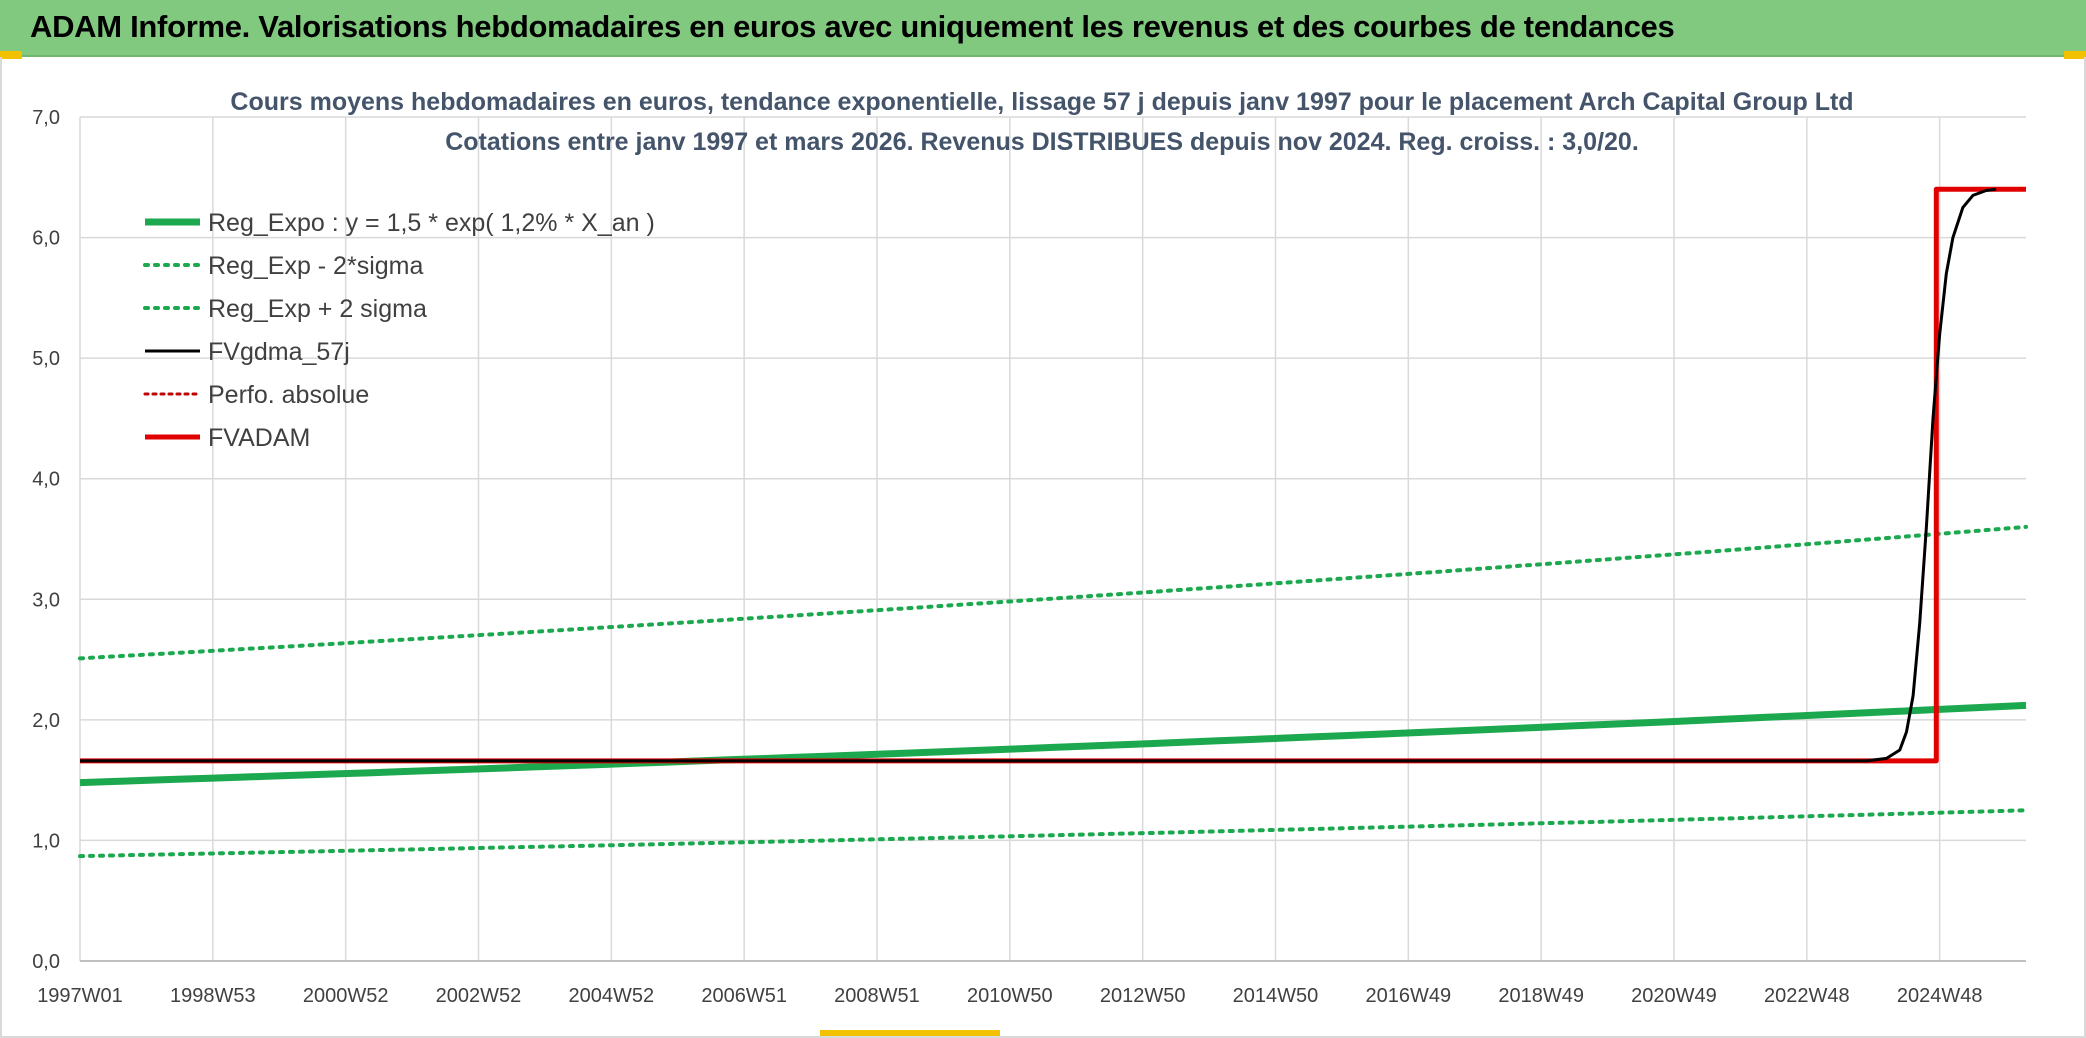 The image size is (2086, 1038). What do you see at coordinates (1276, 996) in the screenshot?
I see `x-tick-label: 2014W50` at bounding box center [1276, 996].